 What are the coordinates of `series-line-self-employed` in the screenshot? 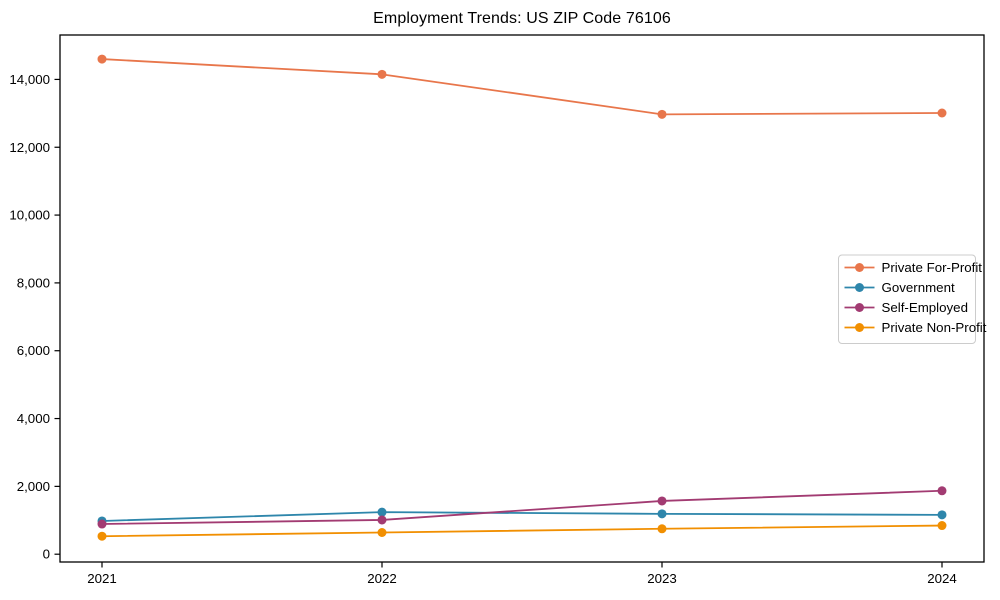 It's located at (522, 507).